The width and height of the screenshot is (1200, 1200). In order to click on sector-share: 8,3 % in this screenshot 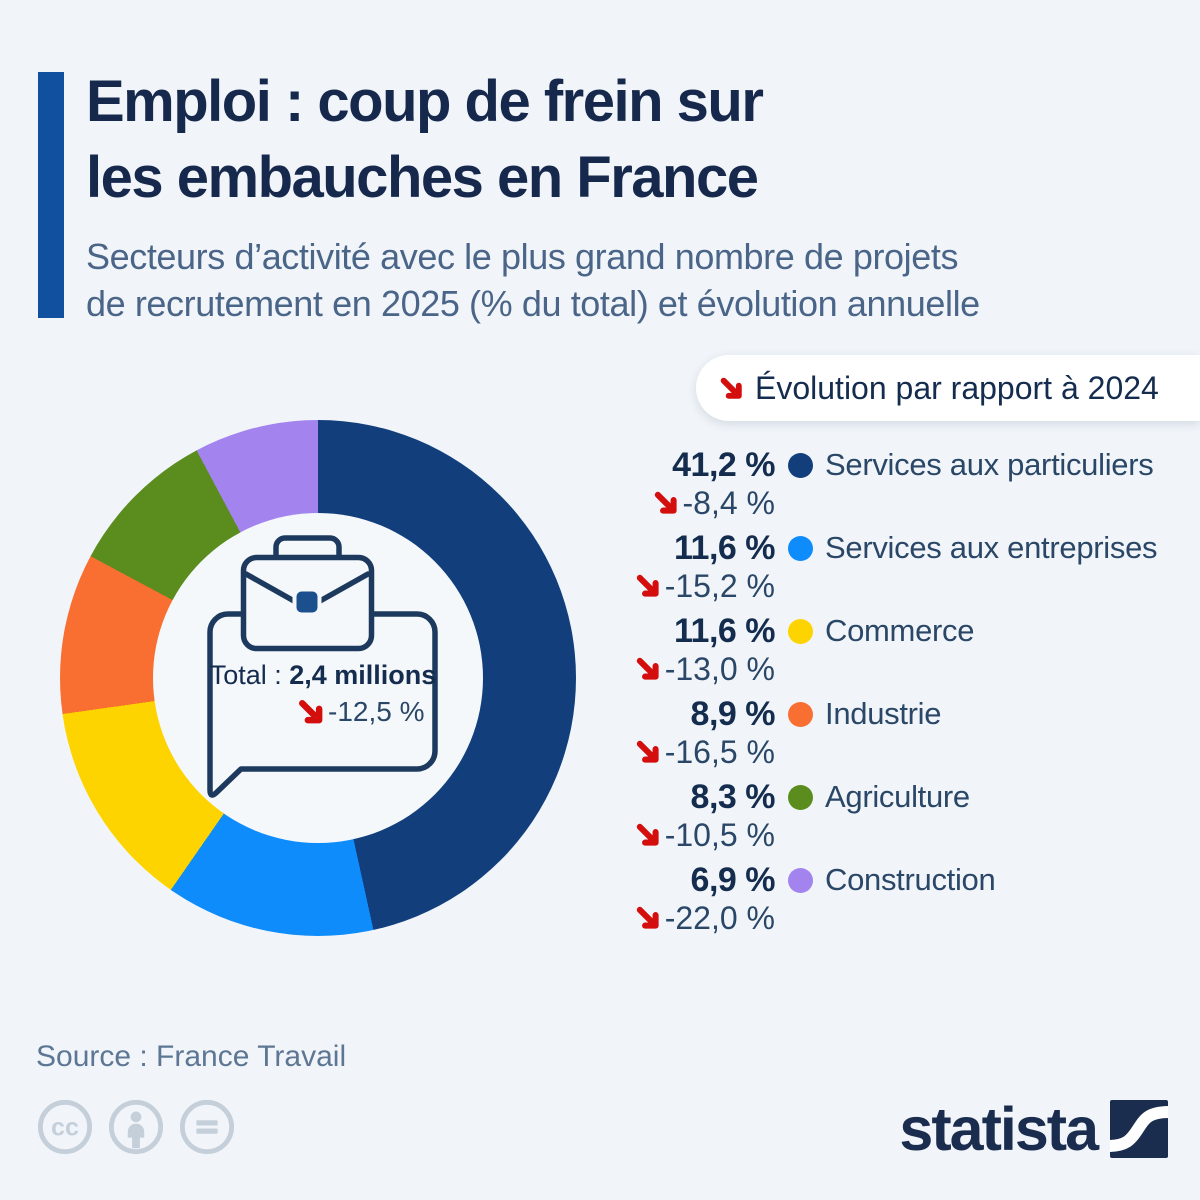, I will do `click(733, 797)`.